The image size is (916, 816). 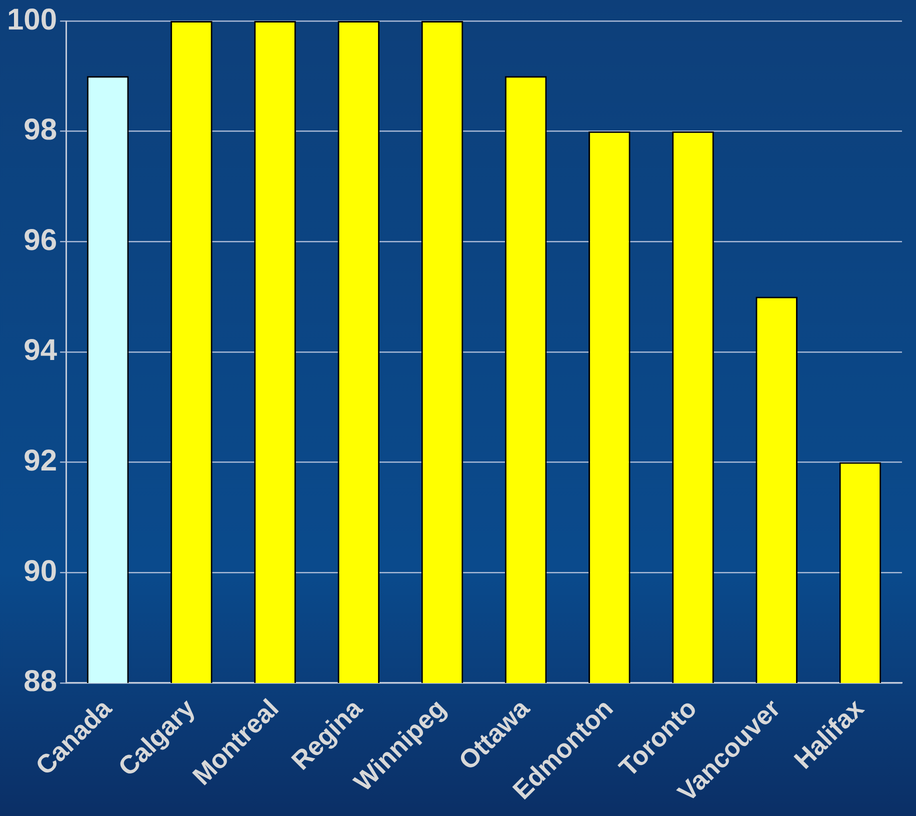 I want to click on y-tick-label: 94, so click(x=41, y=351).